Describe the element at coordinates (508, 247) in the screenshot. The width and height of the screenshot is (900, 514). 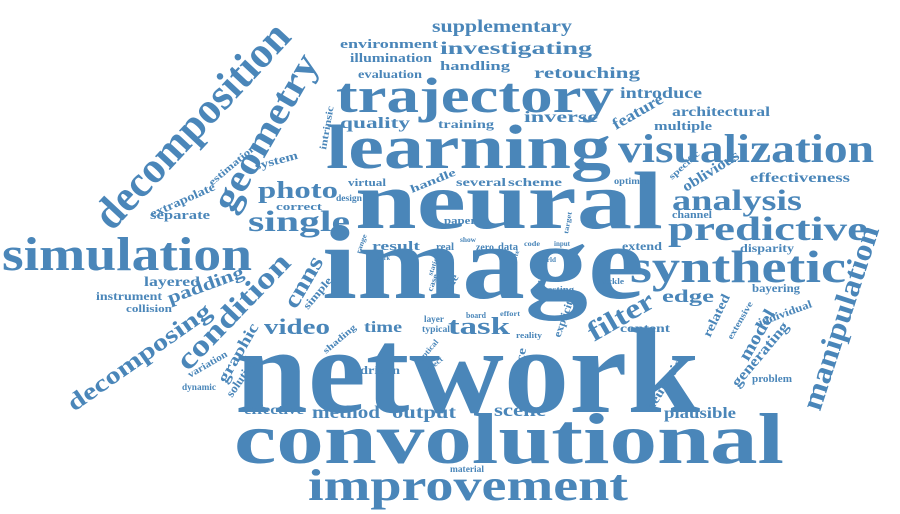
I see `word-data: data` at that location.